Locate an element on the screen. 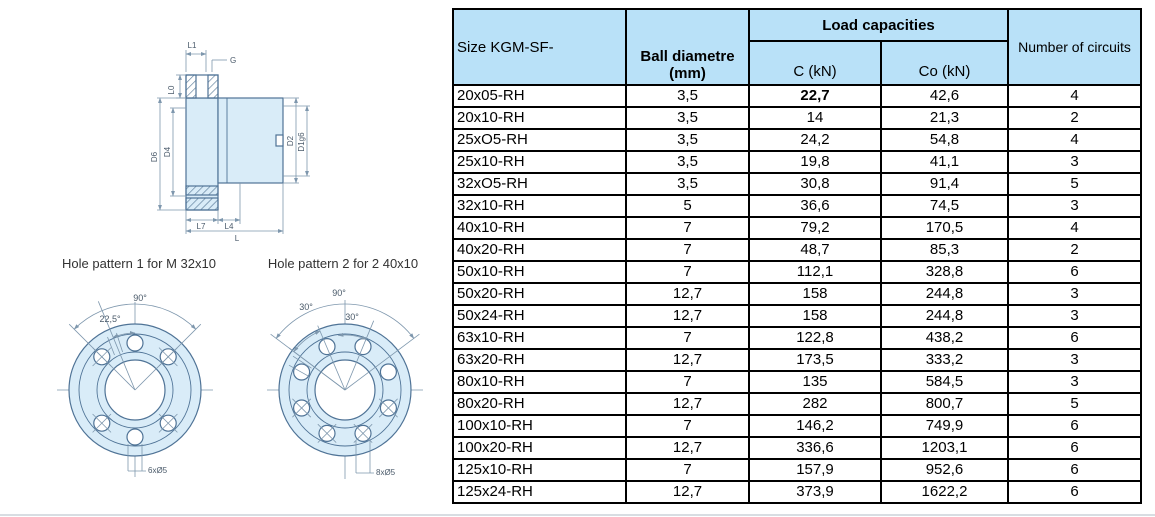 The height and width of the screenshot is (517, 1155). header-c-kn: C (kN) is located at coordinates (815, 63).